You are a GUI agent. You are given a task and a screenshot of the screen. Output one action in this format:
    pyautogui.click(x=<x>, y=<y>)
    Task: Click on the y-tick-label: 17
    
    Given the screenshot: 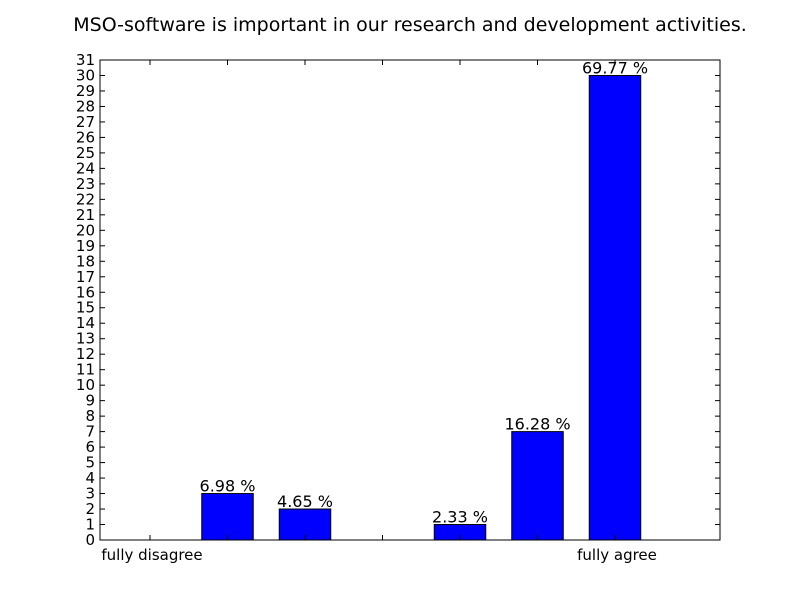 What is the action you would take?
    pyautogui.click(x=85, y=277)
    